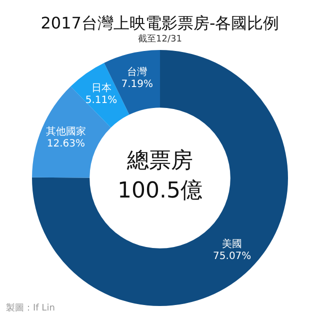  I want to click on text: 製圖：If Lin, so click(30, 308).